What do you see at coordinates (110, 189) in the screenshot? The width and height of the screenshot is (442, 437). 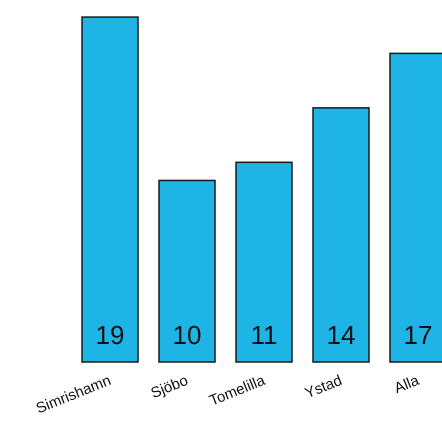 I see `bar-simrishamn` at bounding box center [110, 189].